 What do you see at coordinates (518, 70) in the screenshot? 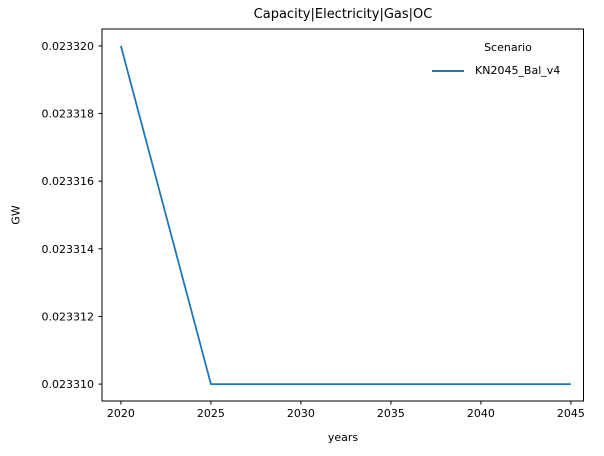
I see `legend-entry-label: KN2045_Bal_v4` at bounding box center [518, 70].